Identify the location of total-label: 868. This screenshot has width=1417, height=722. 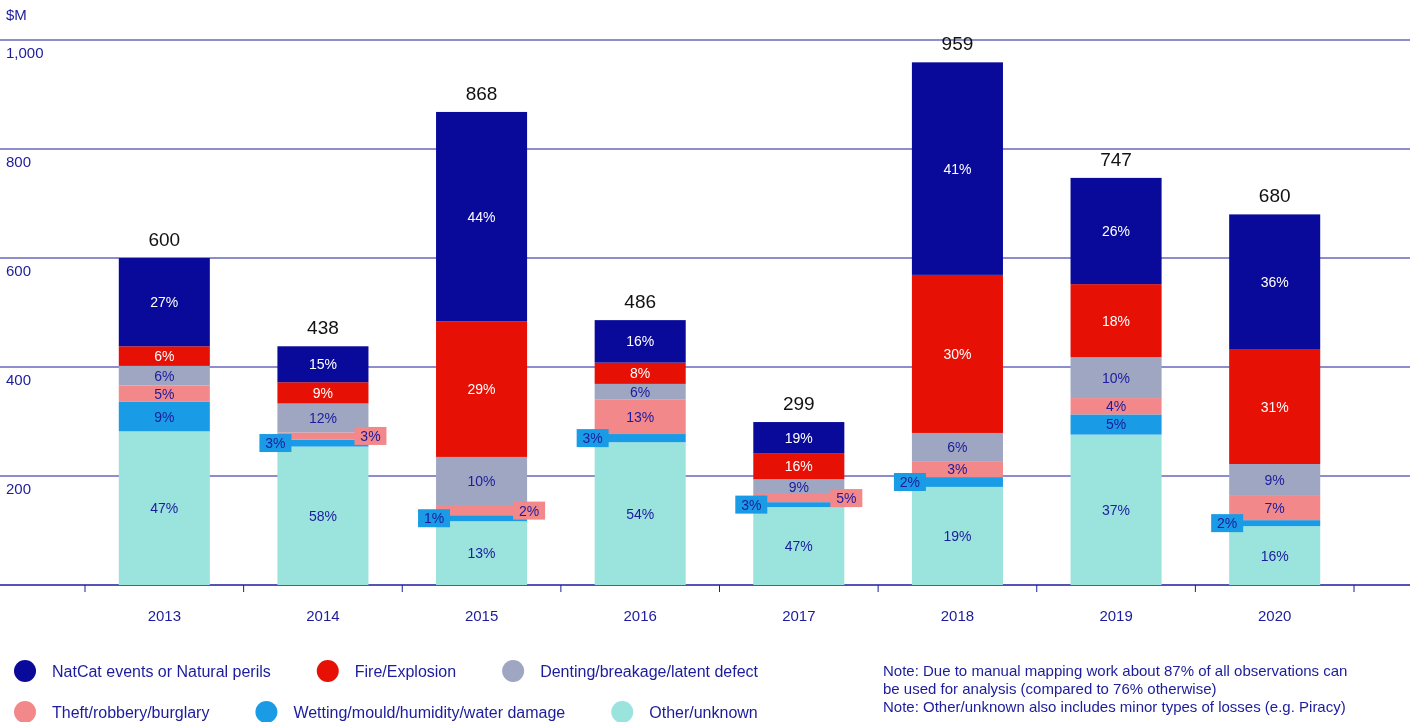
(481, 93).